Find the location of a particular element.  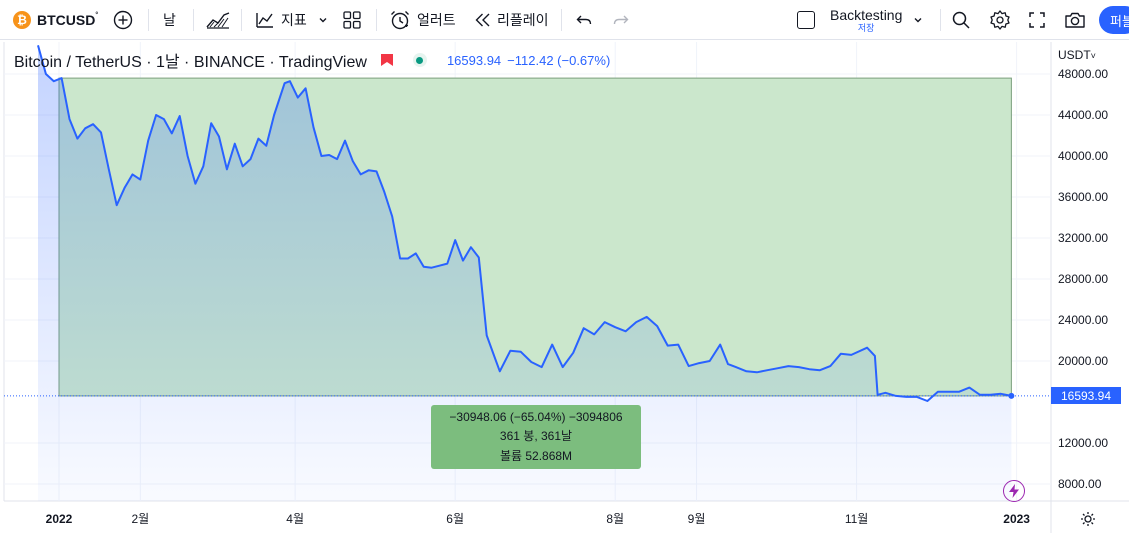

alarm-clock-icon is located at coordinates (400, 20).